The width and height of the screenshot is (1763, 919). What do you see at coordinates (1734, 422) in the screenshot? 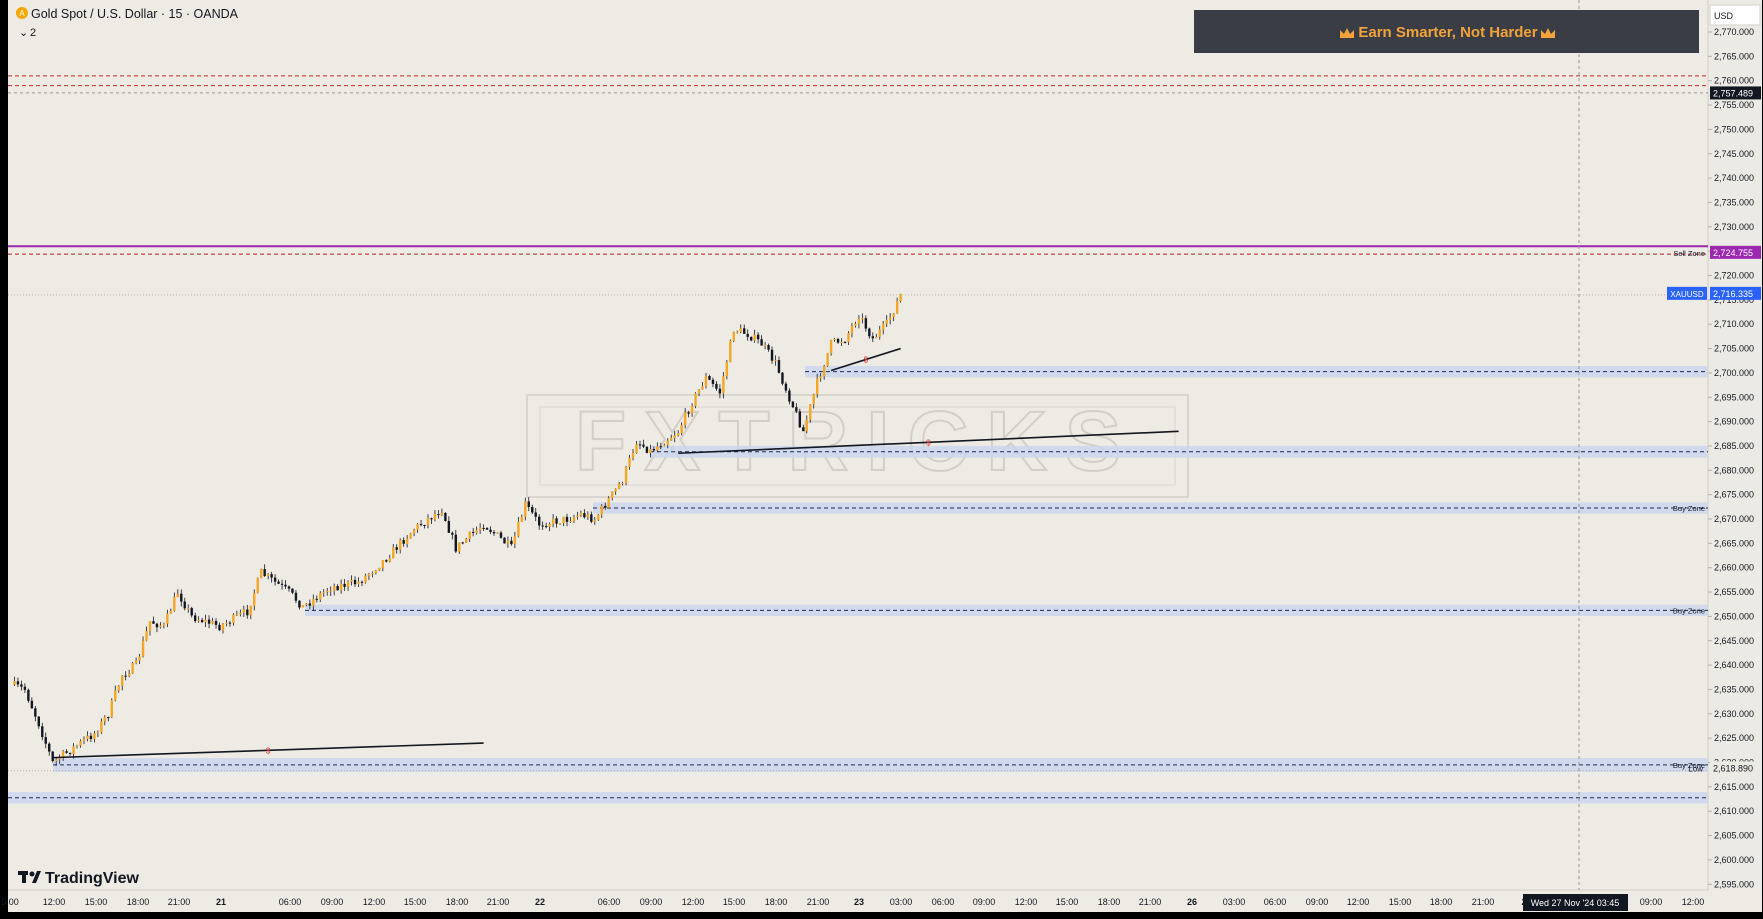
I see `price-tick-label: 2,690.000` at bounding box center [1734, 422].